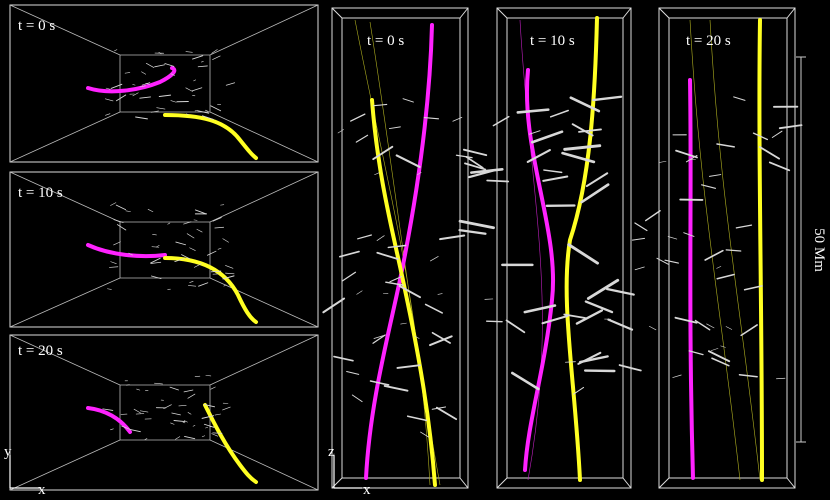 Image resolution: width=830 pixels, height=500 pixels. Describe the element at coordinates (8, 452) in the screenshot. I see `axis-label: y` at that location.